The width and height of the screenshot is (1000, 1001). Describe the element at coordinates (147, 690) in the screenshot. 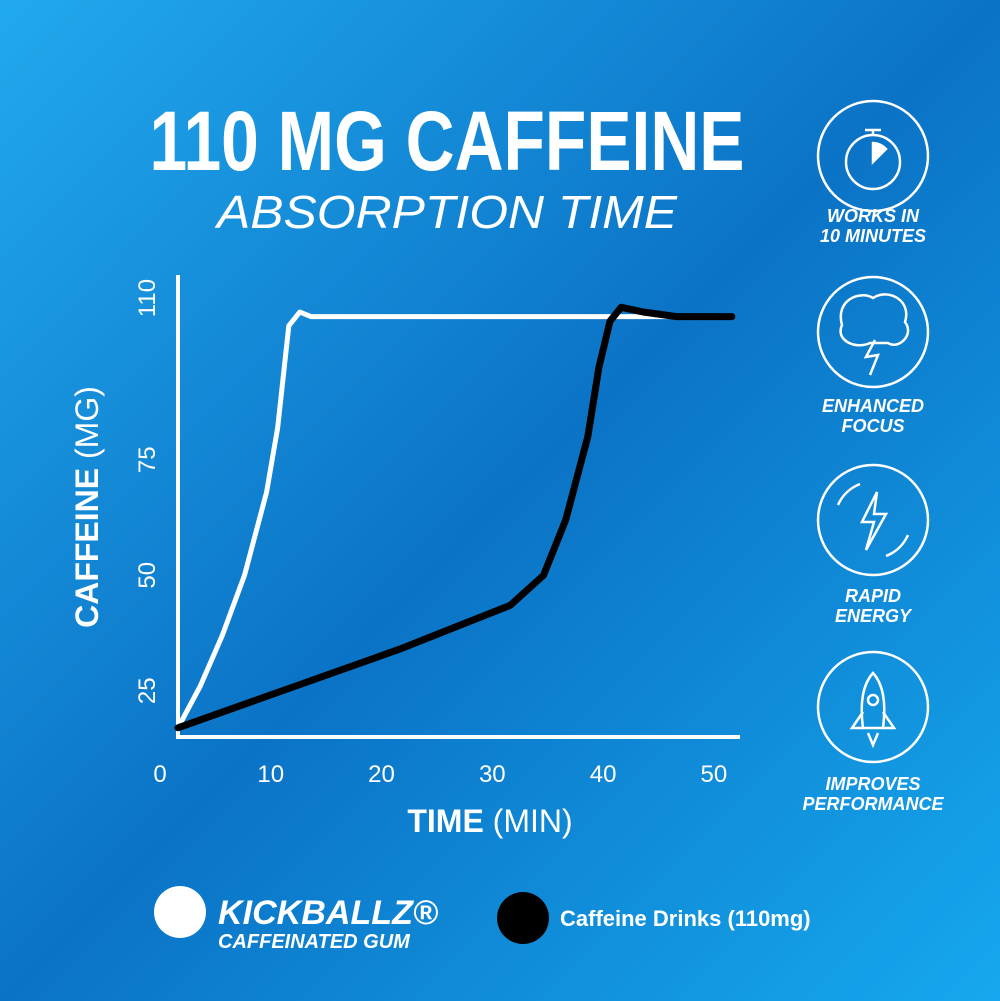

I see `y-tick-label: 25` at that location.